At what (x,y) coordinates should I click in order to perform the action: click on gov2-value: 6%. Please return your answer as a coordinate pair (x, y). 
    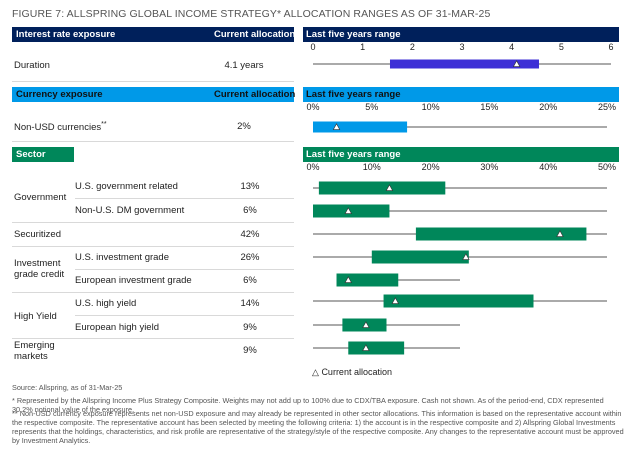
    Looking at the image, I should click on (250, 210).